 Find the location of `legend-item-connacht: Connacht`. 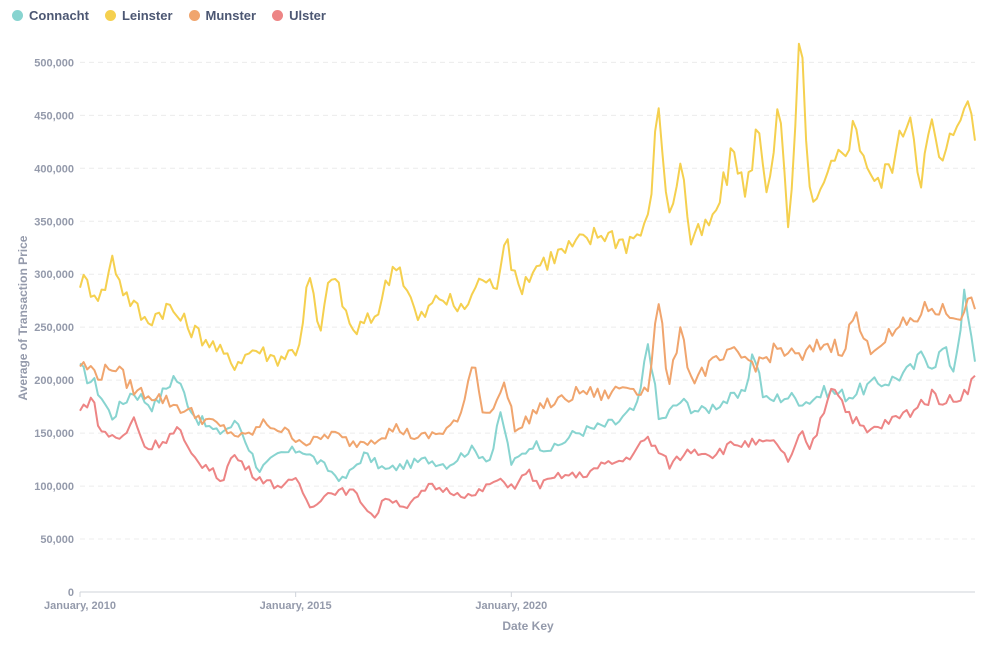

legend-item-connacht: Connacht is located at coordinates (50, 15).